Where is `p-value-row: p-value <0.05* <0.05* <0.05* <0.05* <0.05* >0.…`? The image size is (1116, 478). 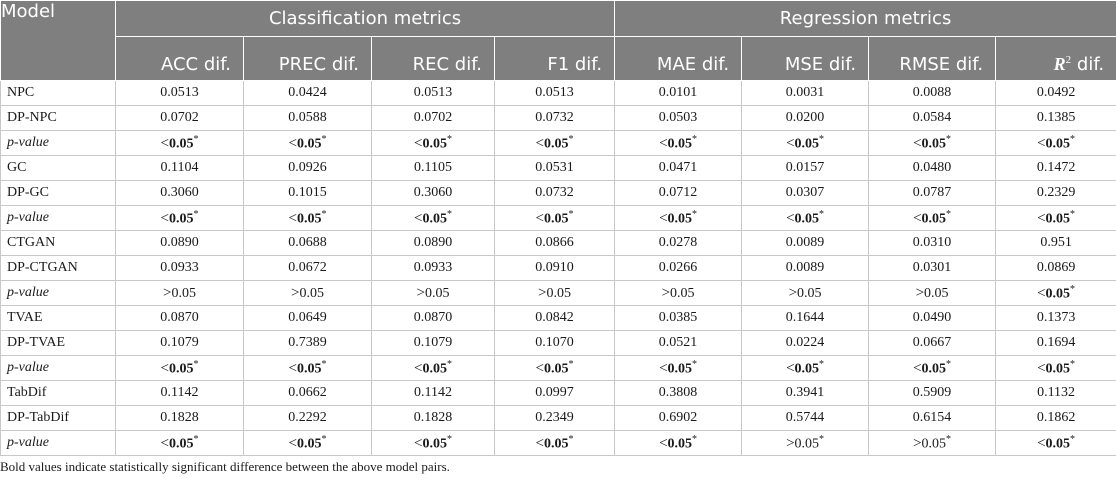
p-value-row: p-value <0.05* <0.05* <0.05* <0.05* <0.05* >0.… is located at coordinates (558, 443).